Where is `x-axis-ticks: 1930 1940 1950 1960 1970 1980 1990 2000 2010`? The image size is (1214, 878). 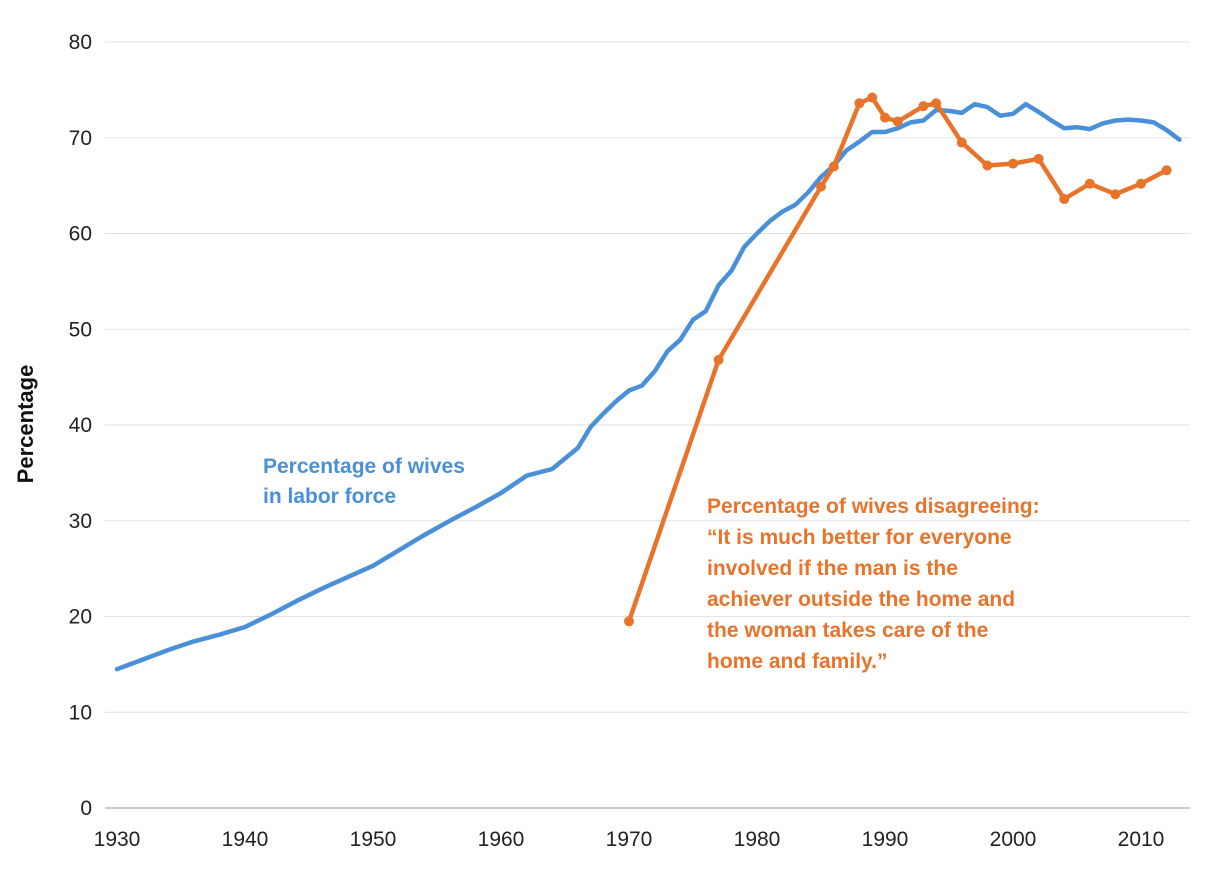
x-axis-ticks: 1930 1940 1950 1960 1970 1980 1990 2000 2010 is located at coordinates (629, 839).